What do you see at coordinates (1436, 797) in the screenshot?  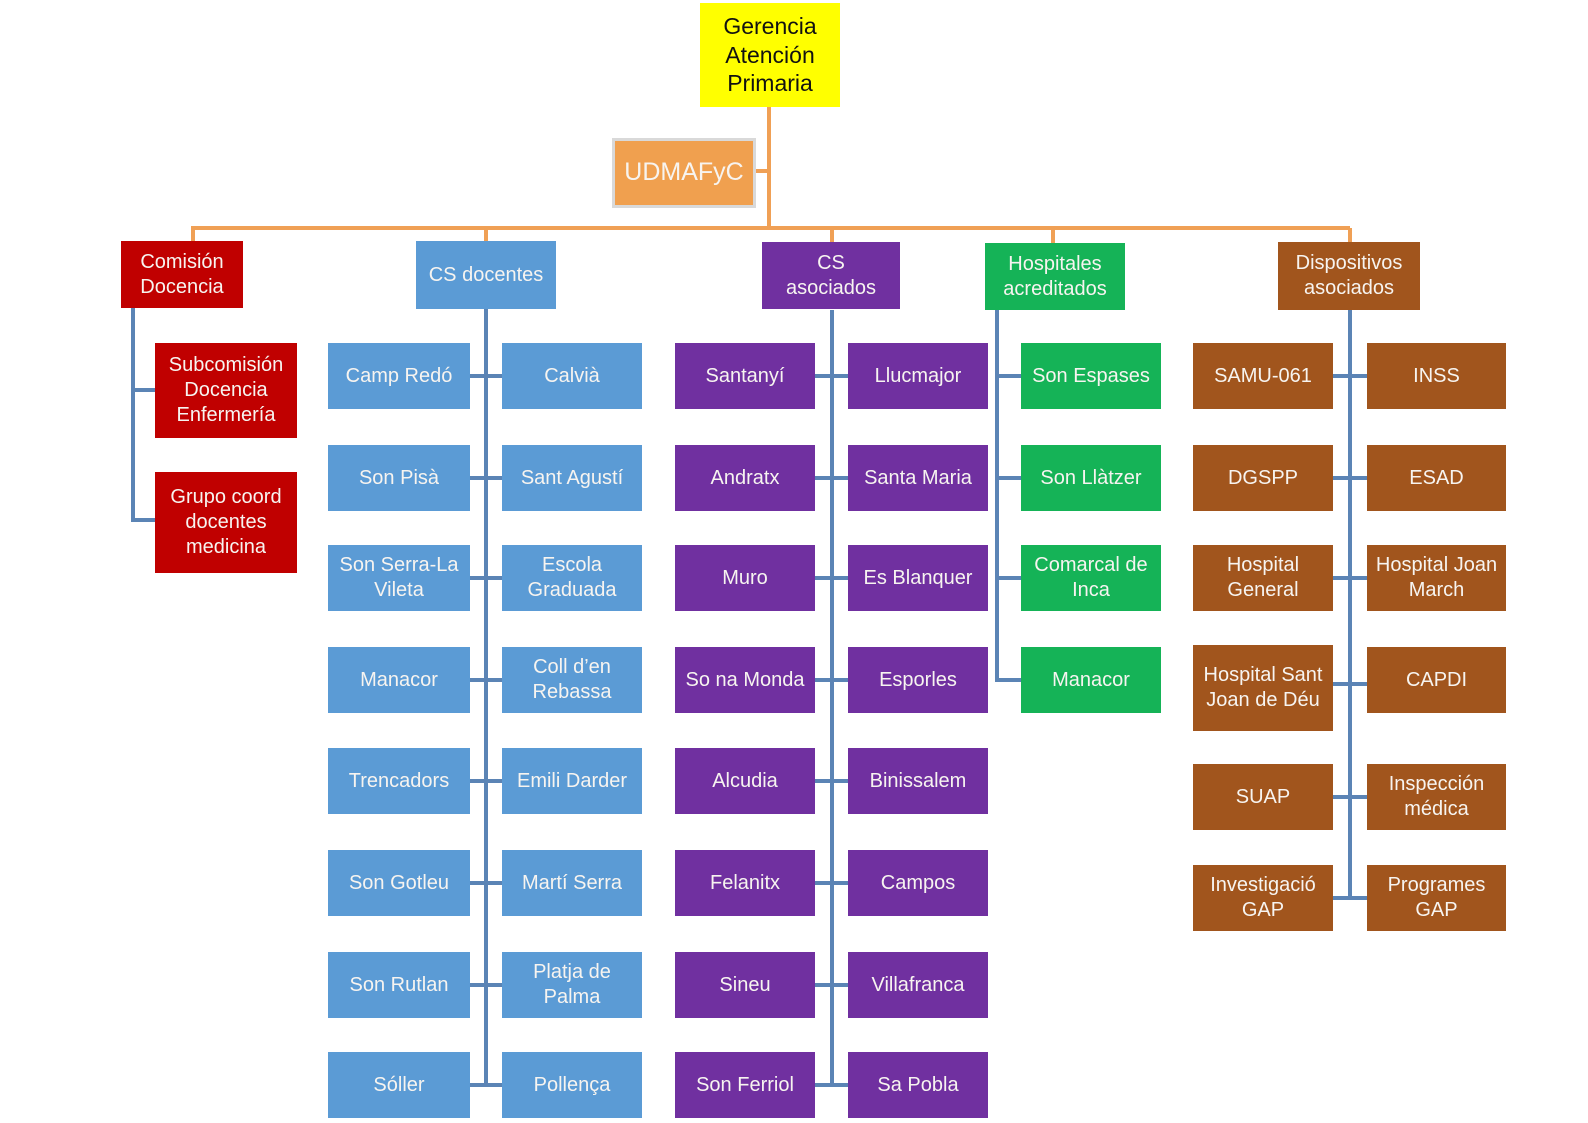 I see `org-node: Inspección médica` at bounding box center [1436, 797].